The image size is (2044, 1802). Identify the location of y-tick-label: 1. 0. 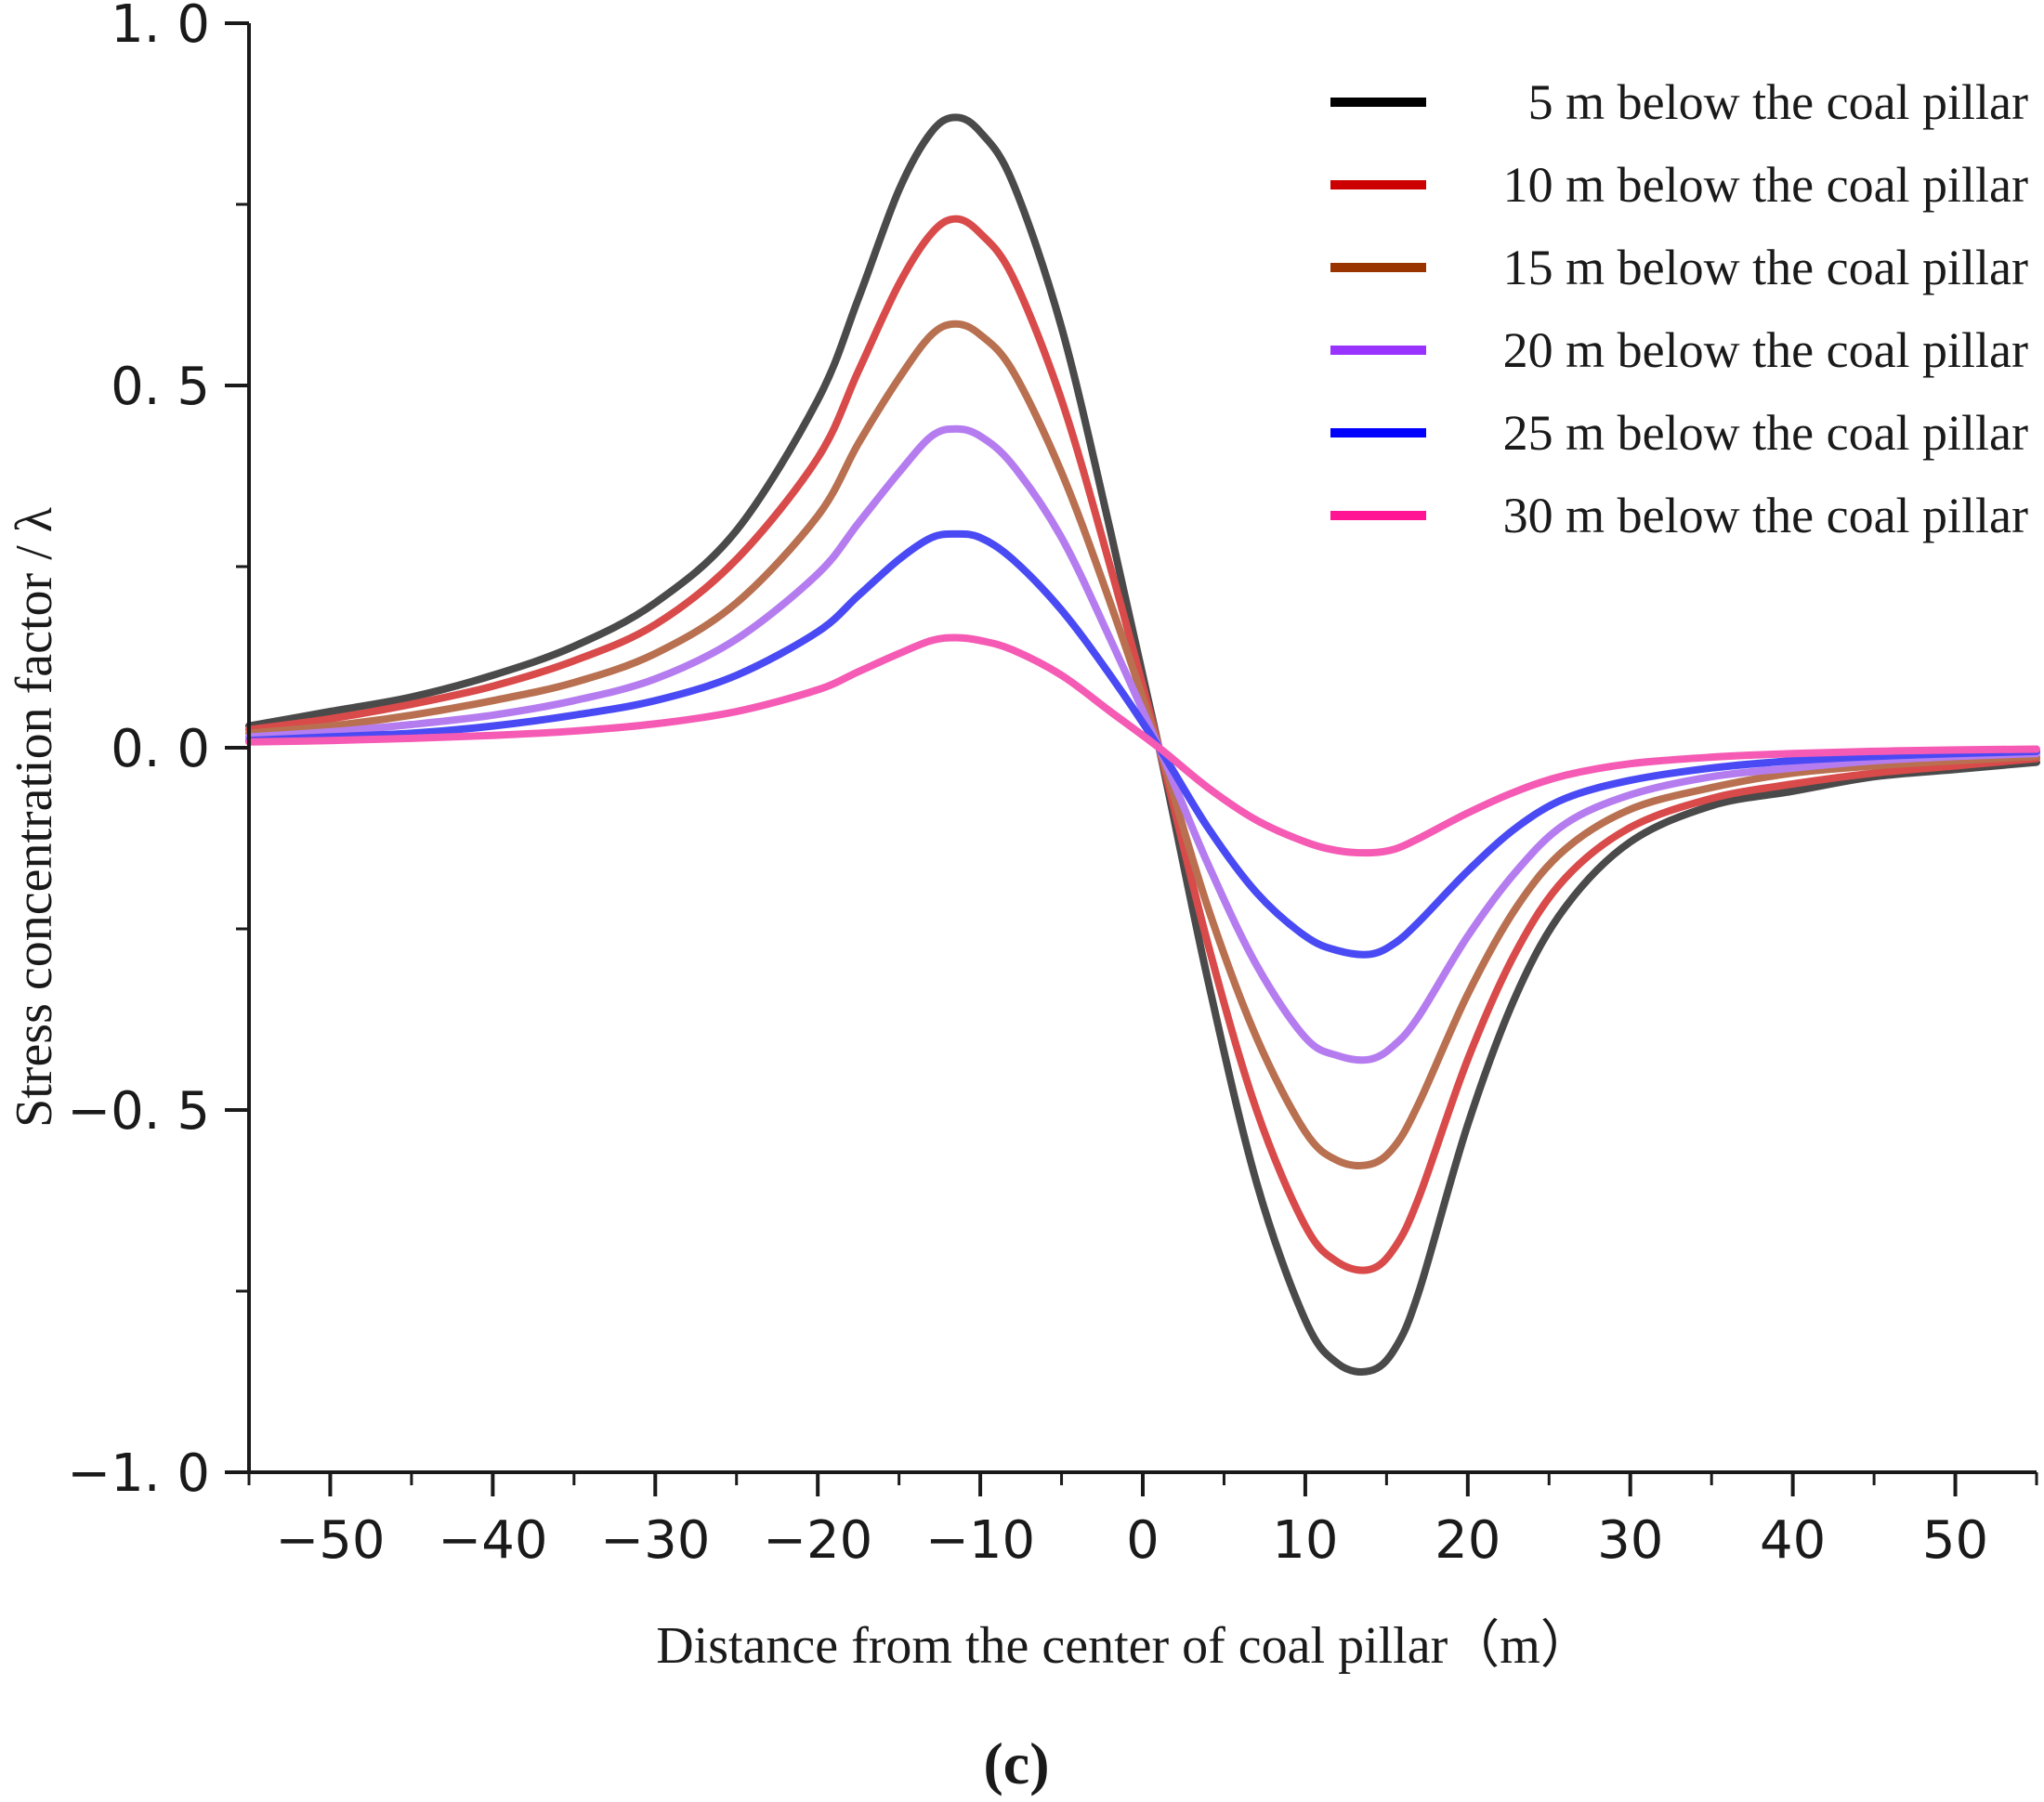
(160, 27).